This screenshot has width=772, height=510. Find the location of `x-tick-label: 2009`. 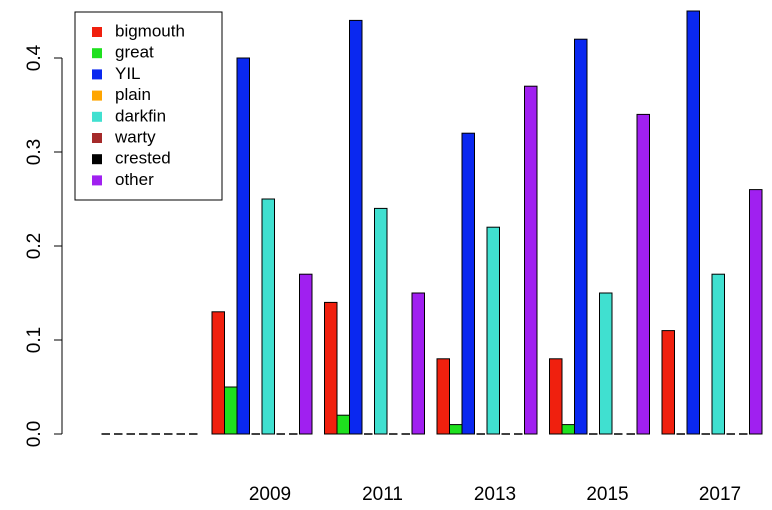

x-tick-label: 2009 is located at coordinates (270, 494).